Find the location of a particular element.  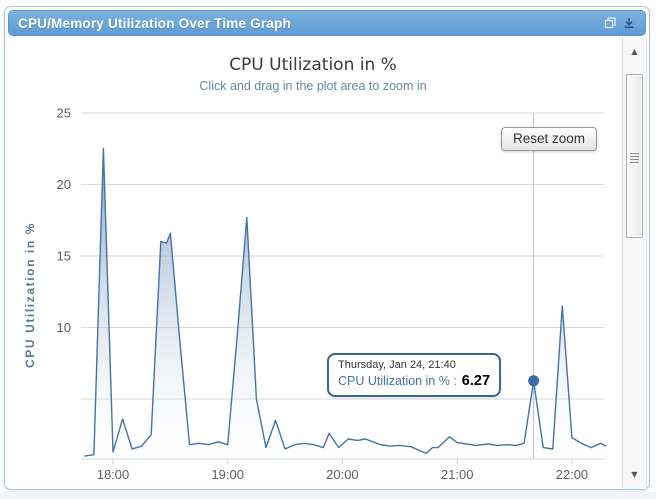

x-axis-tick-label: 19:00 is located at coordinates (227, 474).